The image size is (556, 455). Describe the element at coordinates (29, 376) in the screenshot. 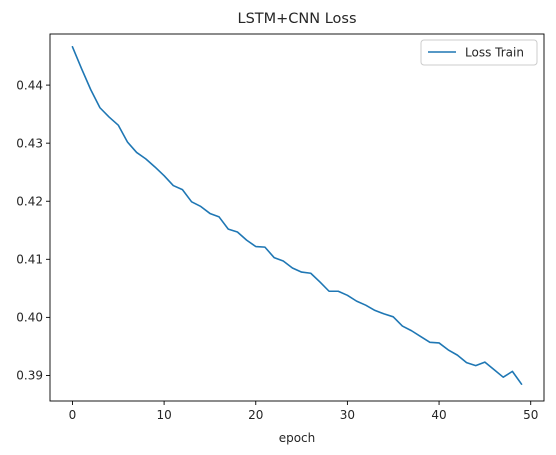

I see `y-tick-label: 0.39` at that location.